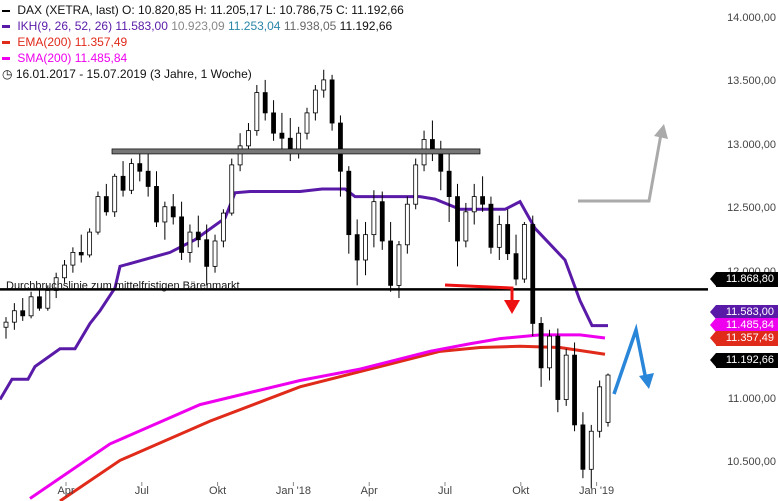  Describe the element at coordinates (254, 26) in the screenshot. I see `ikh-value-3: 11.253,04` at that location.